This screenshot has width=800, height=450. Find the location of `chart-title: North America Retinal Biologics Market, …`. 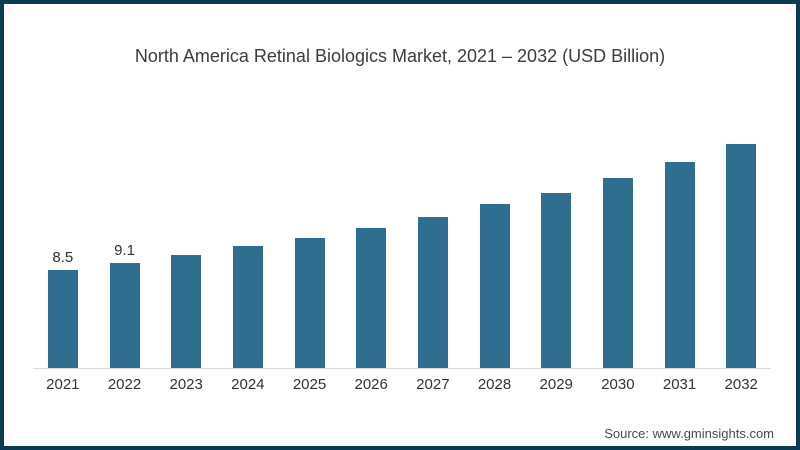

chart-title: North America Retinal Biologics Market, … is located at coordinates (400, 56).